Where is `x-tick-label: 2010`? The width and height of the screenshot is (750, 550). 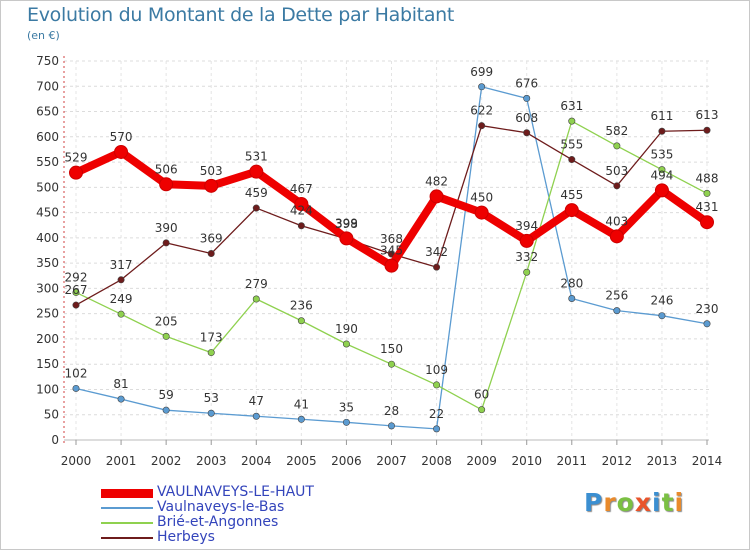
x-tick-label: 2010 is located at coordinates (526, 461).